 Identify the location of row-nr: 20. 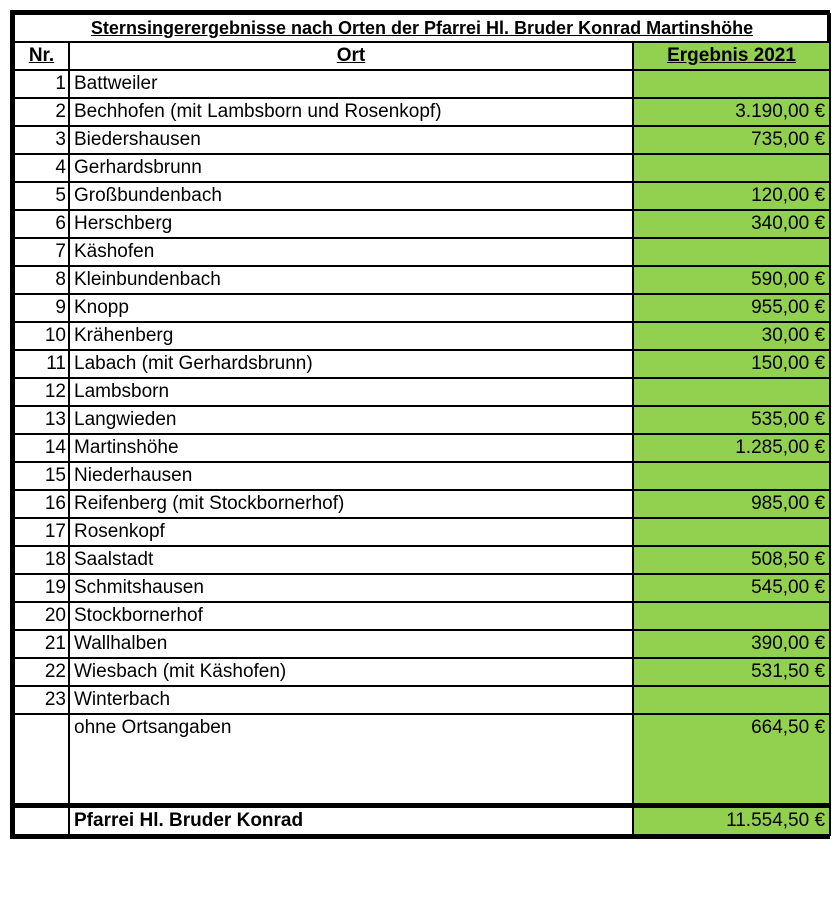
(41, 616).